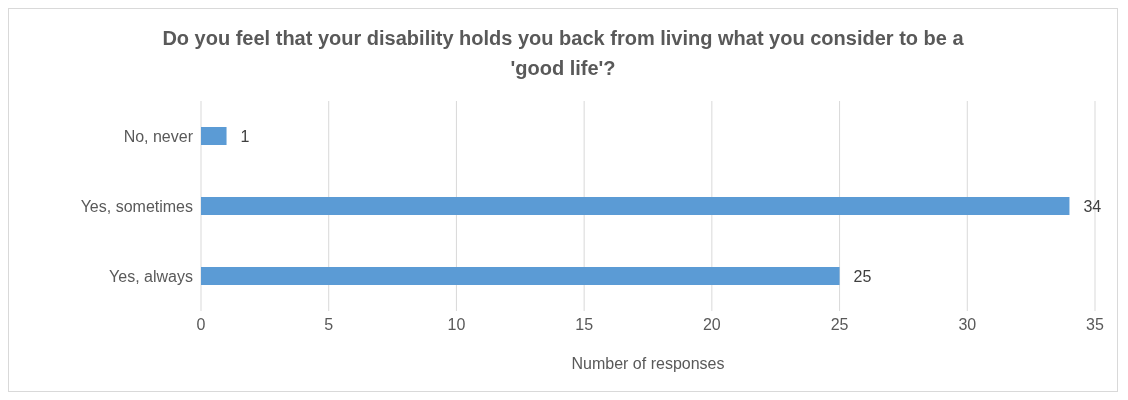 The image size is (1128, 400). I want to click on y-tick-label: Yes, sometimes, so click(136, 206).